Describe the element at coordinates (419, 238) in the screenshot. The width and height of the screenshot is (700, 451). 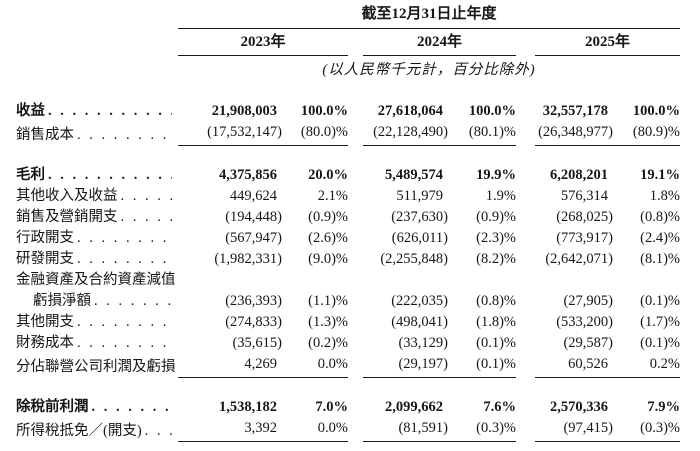
I see `value-cell: (626,011)` at that location.